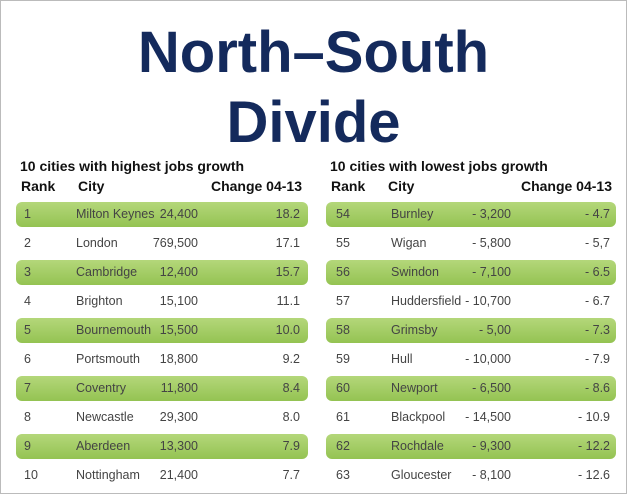 The width and height of the screenshot is (627, 494). What do you see at coordinates (343, 359) in the screenshot?
I see `rank: 59` at bounding box center [343, 359].